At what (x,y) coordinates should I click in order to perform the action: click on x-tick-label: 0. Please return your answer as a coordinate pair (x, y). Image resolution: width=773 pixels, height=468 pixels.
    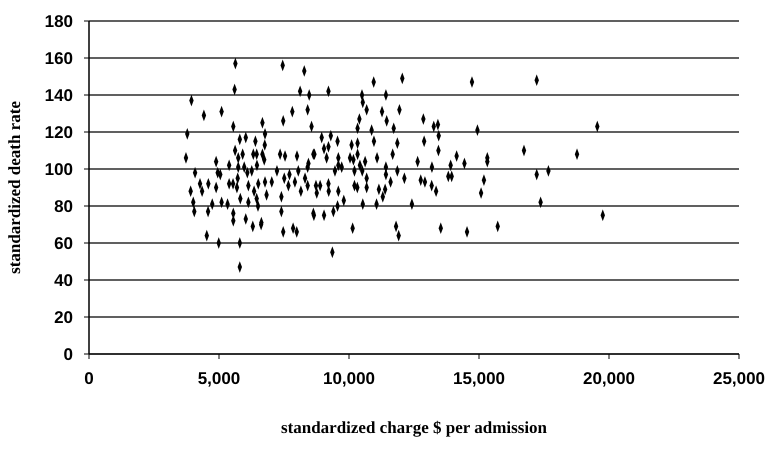
    Looking at the image, I should click on (89, 378).